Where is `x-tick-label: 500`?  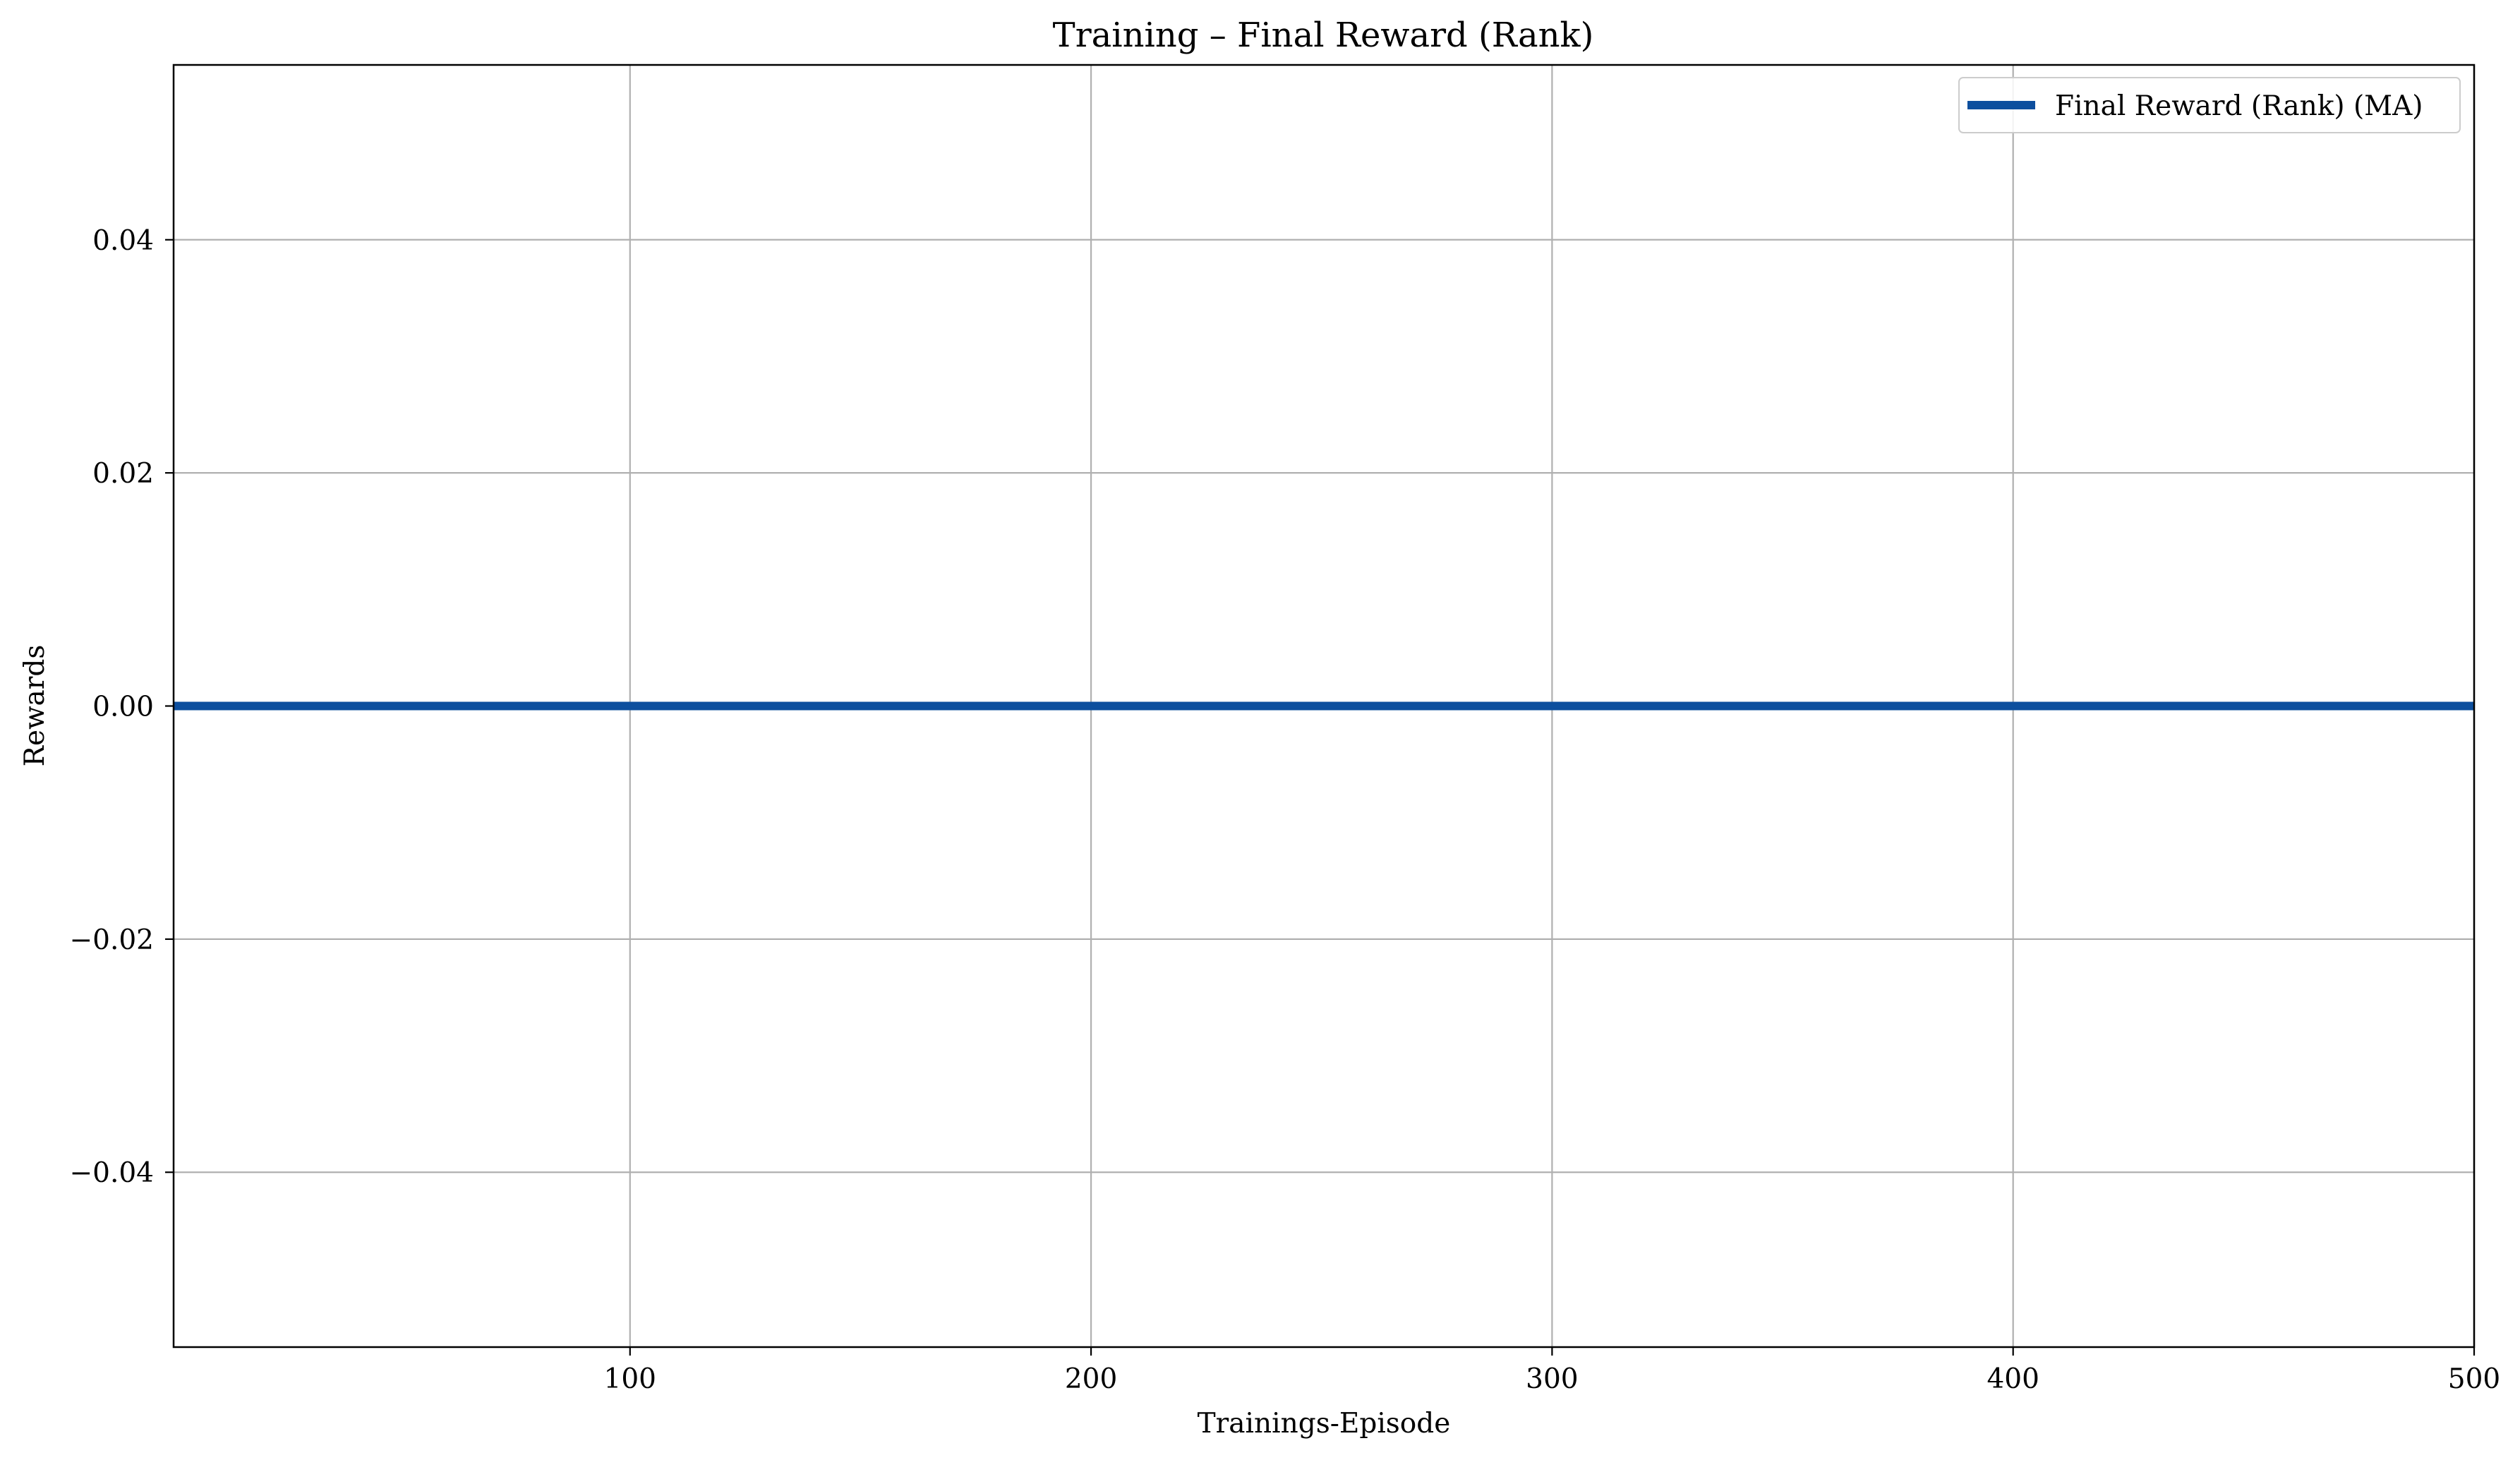 x-tick-label: 500 is located at coordinates (2474, 1379).